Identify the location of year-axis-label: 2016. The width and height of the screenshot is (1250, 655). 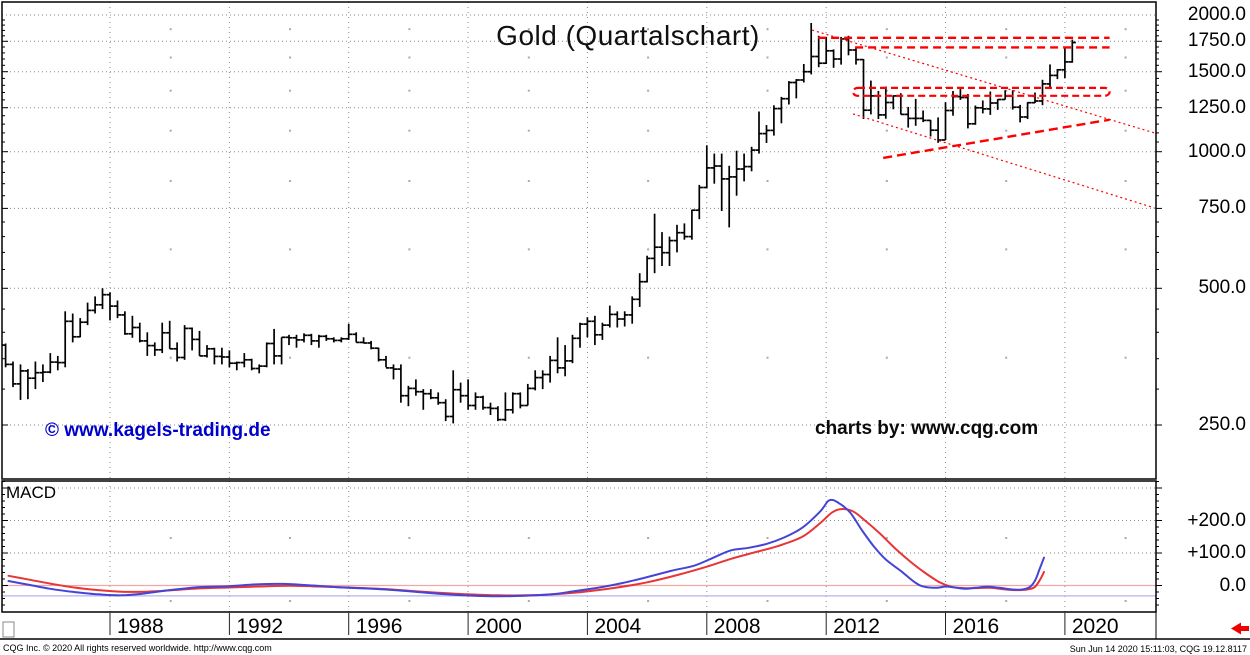
(976, 626).